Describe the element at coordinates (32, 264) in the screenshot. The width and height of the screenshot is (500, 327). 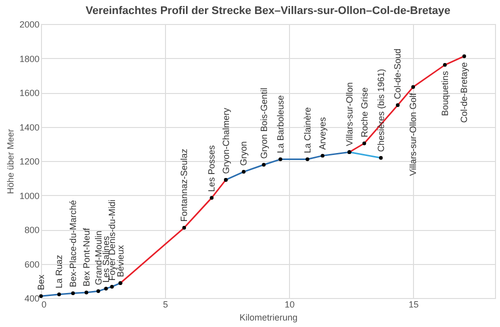
I see `y-tick-label: 600` at that location.